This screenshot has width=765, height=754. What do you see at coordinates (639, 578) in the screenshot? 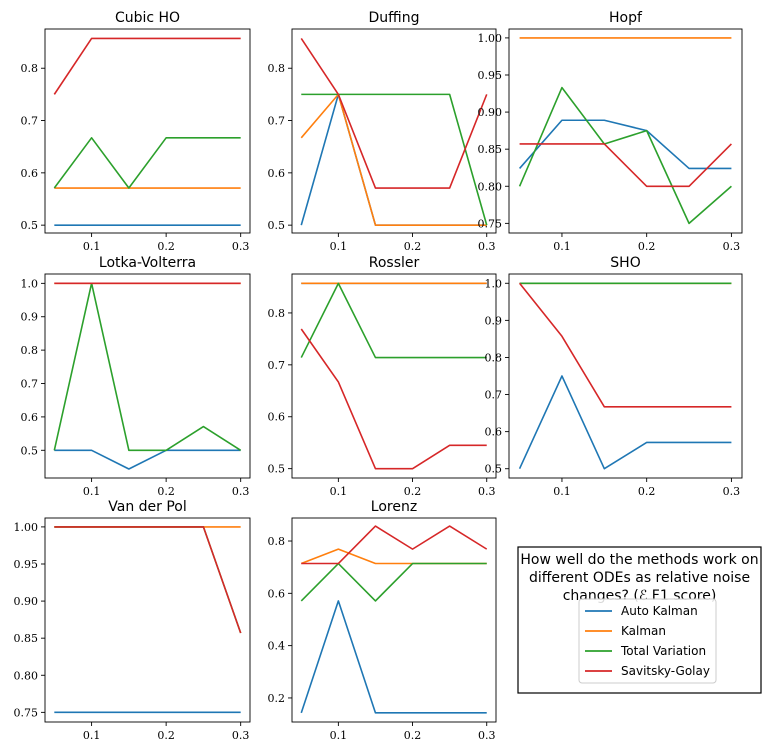
I see `legend-description-line-2: different ODEs as relative noise` at bounding box center [639, 578].